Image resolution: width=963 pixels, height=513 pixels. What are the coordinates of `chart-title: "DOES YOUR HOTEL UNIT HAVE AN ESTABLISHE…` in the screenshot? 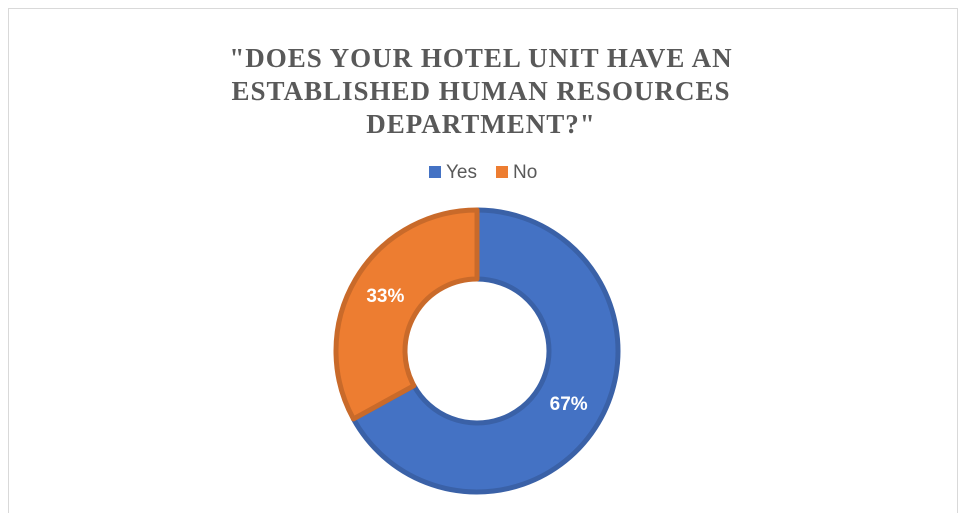 It's located at (481, 91).